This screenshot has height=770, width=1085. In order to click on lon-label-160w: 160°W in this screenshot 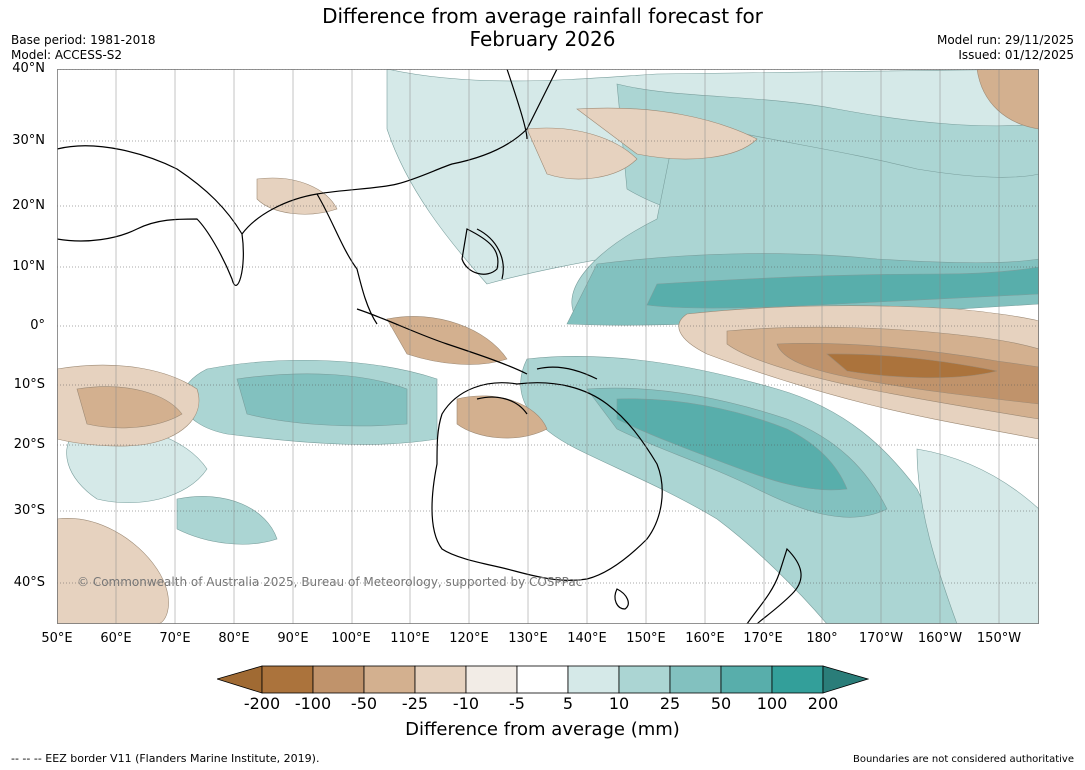, I will do `click(940, 638)`.